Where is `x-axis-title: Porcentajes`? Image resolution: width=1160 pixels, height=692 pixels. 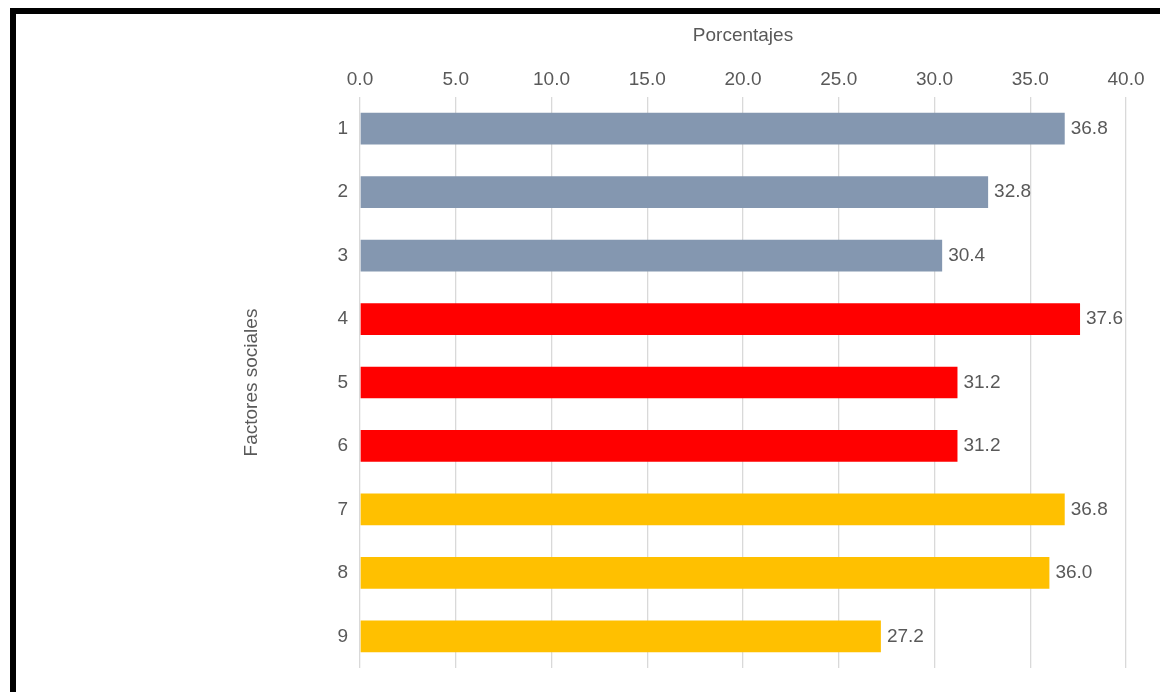
x-axis-title: Porcentajes is located at coordinates (743, 34).